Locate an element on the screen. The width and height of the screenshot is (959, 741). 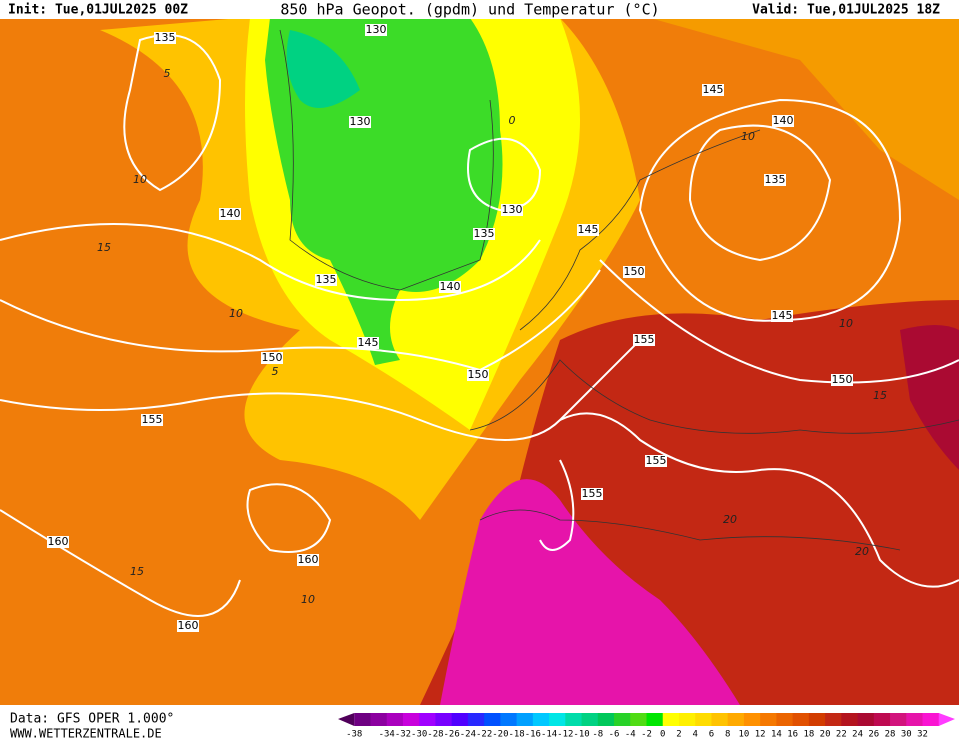
colorbar-label: 0 is located at coordinates (662, 735).